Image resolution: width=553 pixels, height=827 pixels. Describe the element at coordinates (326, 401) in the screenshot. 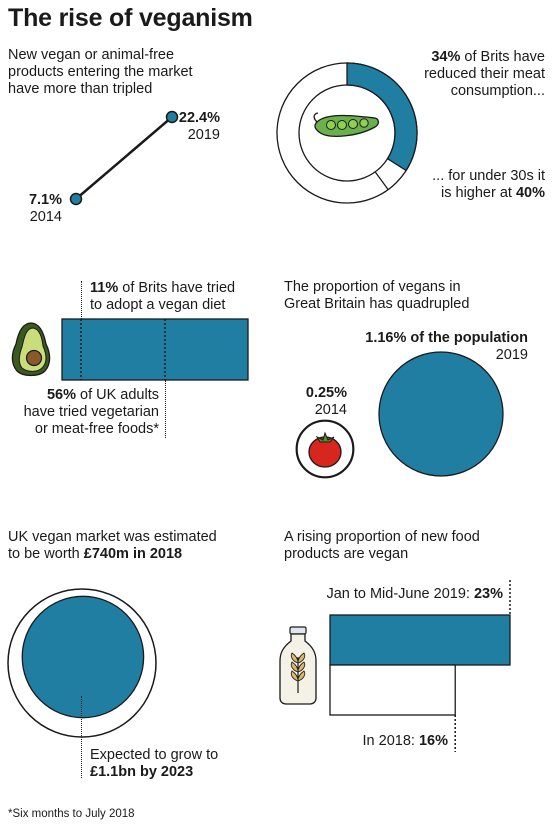

I see `label-2014-population: 0.25% 2014` at that location.